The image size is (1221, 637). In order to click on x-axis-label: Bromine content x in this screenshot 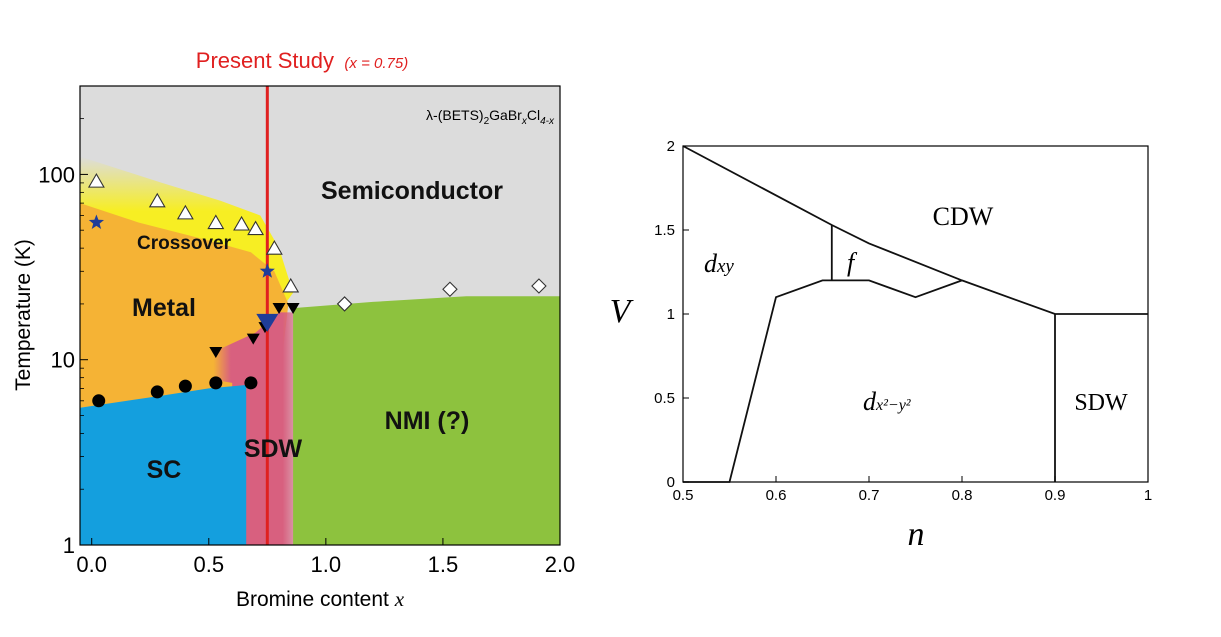, I will do `click(320, 599)`.